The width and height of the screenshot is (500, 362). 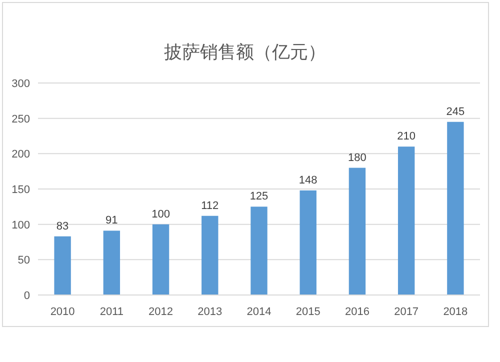 I want to click on data-label: 245, so click(x=455, y=112).